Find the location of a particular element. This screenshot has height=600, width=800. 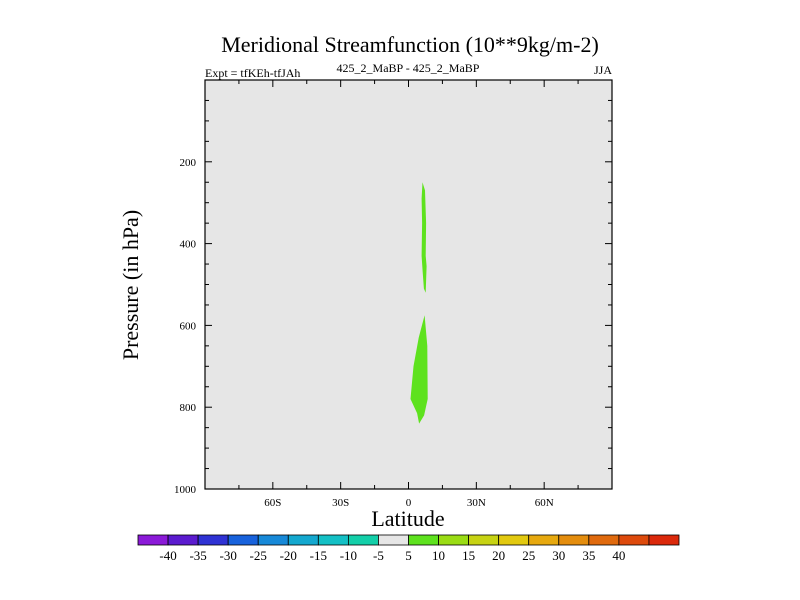

filled-contours is located at coordinates (419, 303).